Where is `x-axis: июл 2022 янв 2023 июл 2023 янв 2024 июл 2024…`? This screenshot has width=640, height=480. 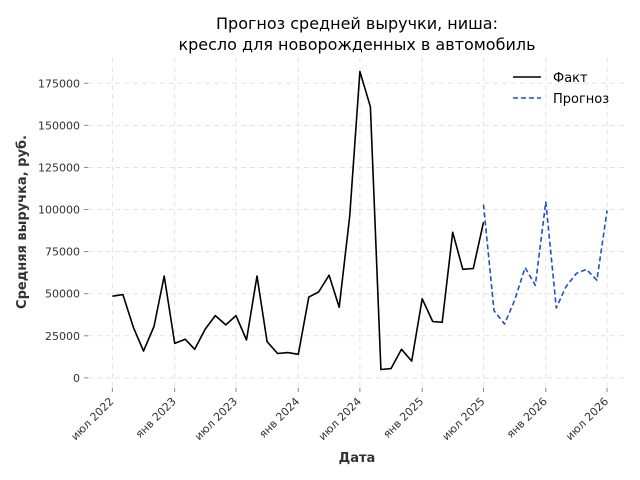 x-axis: июл 2022 янв 2023 июл 2023 янв 2024 июл 2024… is located at coordinates (339, 415).